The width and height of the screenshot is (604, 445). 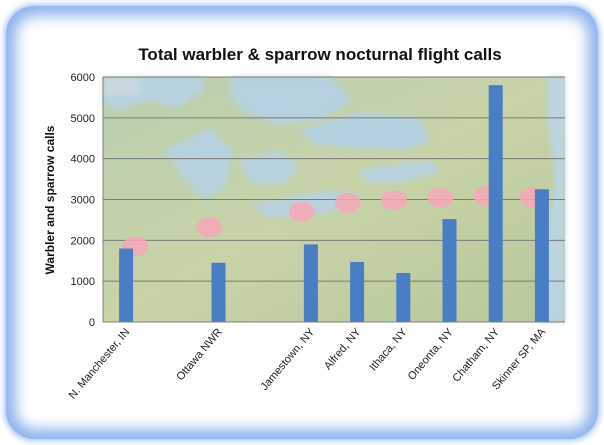 What do you see at coordinates (83, 282) in the screenshot?
I see `y-tick-label: 1000` at bounding box center [83, 282].